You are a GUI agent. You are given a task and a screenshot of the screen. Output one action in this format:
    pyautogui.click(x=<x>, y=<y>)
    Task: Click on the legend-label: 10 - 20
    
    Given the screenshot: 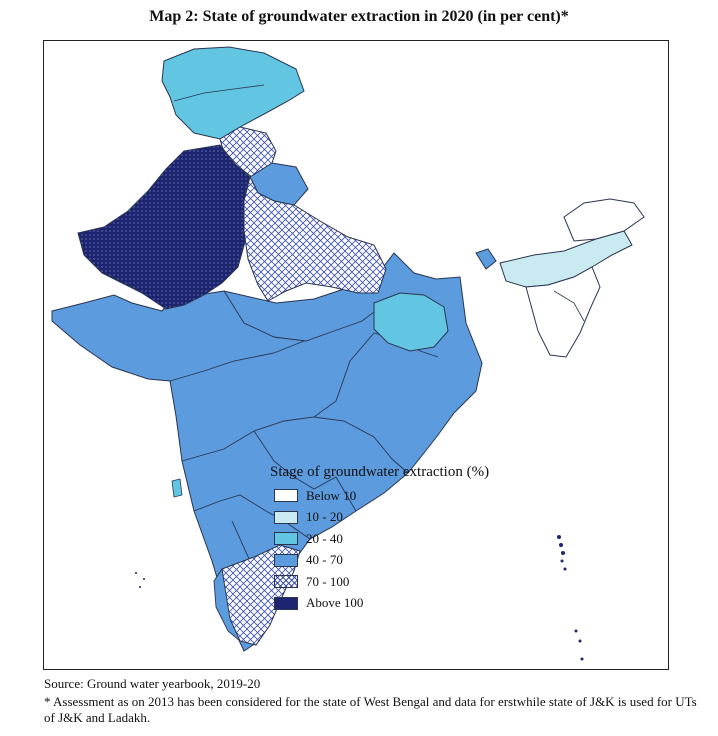 What is the action you would take?
    pyautogui.click(x=324, y=517)
    